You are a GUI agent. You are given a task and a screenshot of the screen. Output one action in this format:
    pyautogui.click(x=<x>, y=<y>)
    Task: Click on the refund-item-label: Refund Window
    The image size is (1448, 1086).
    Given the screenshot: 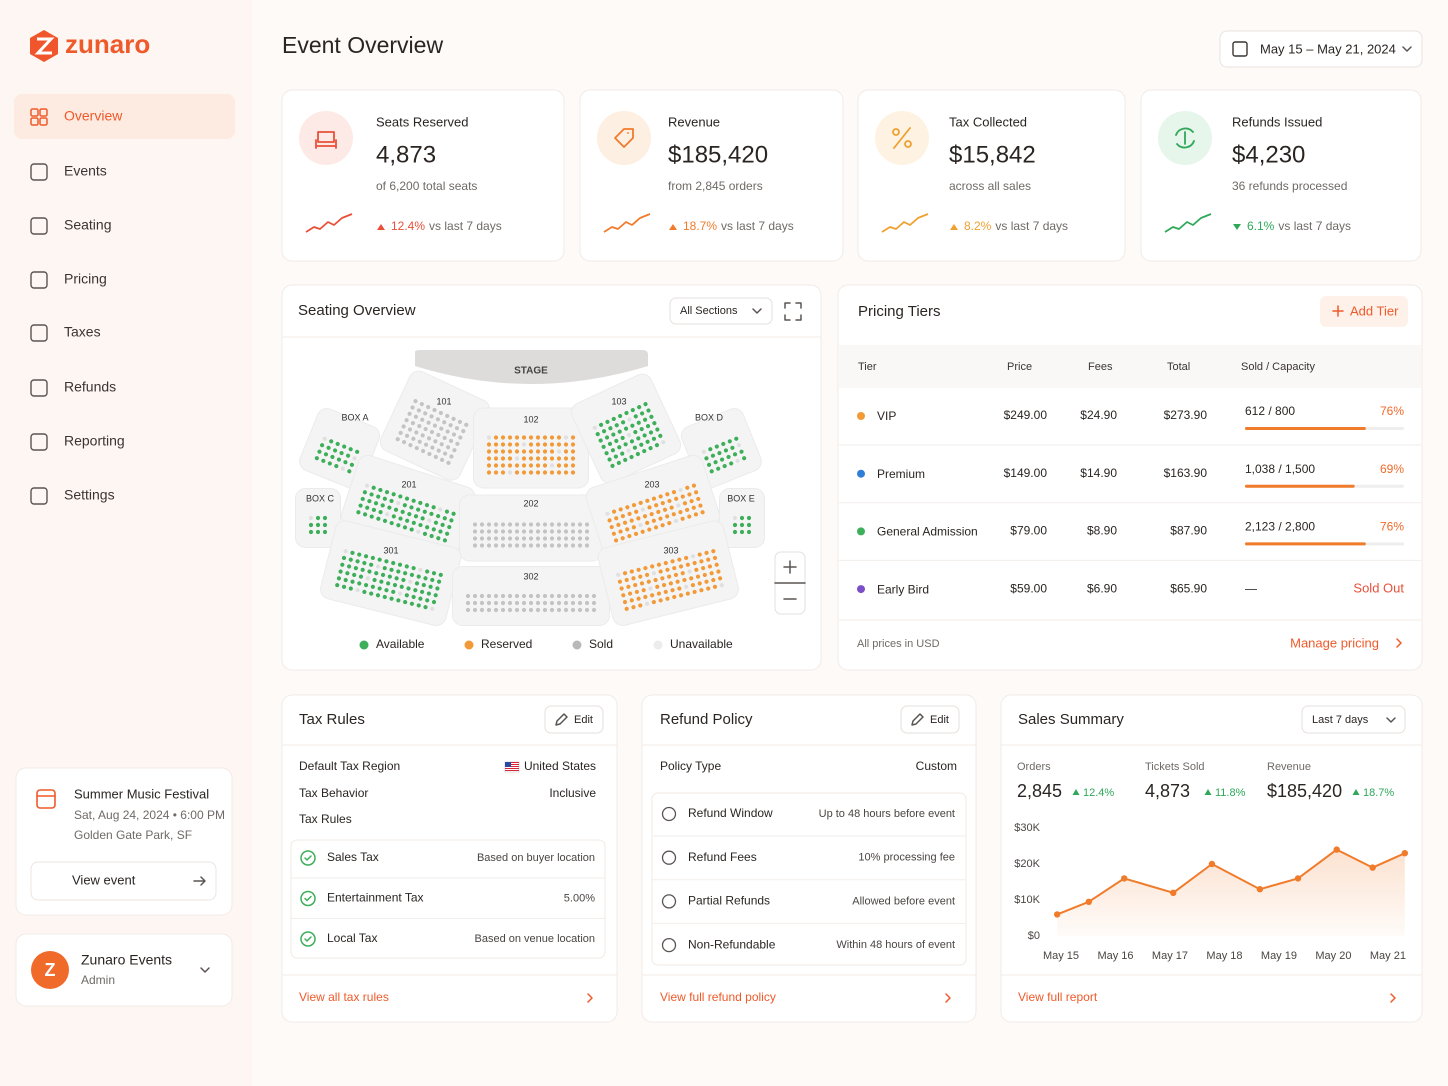 What is the action you would take?
    pyautogui.click(x=730, y=813)
    